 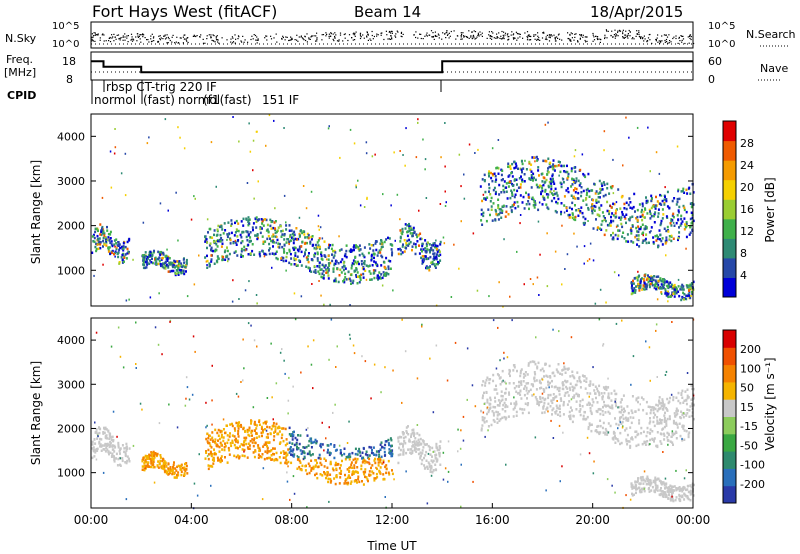 What do you see at coordinates (715, 61) in the screenshot?
I see `nave-right-tick-top: 60` at bounding box center [715, 61].